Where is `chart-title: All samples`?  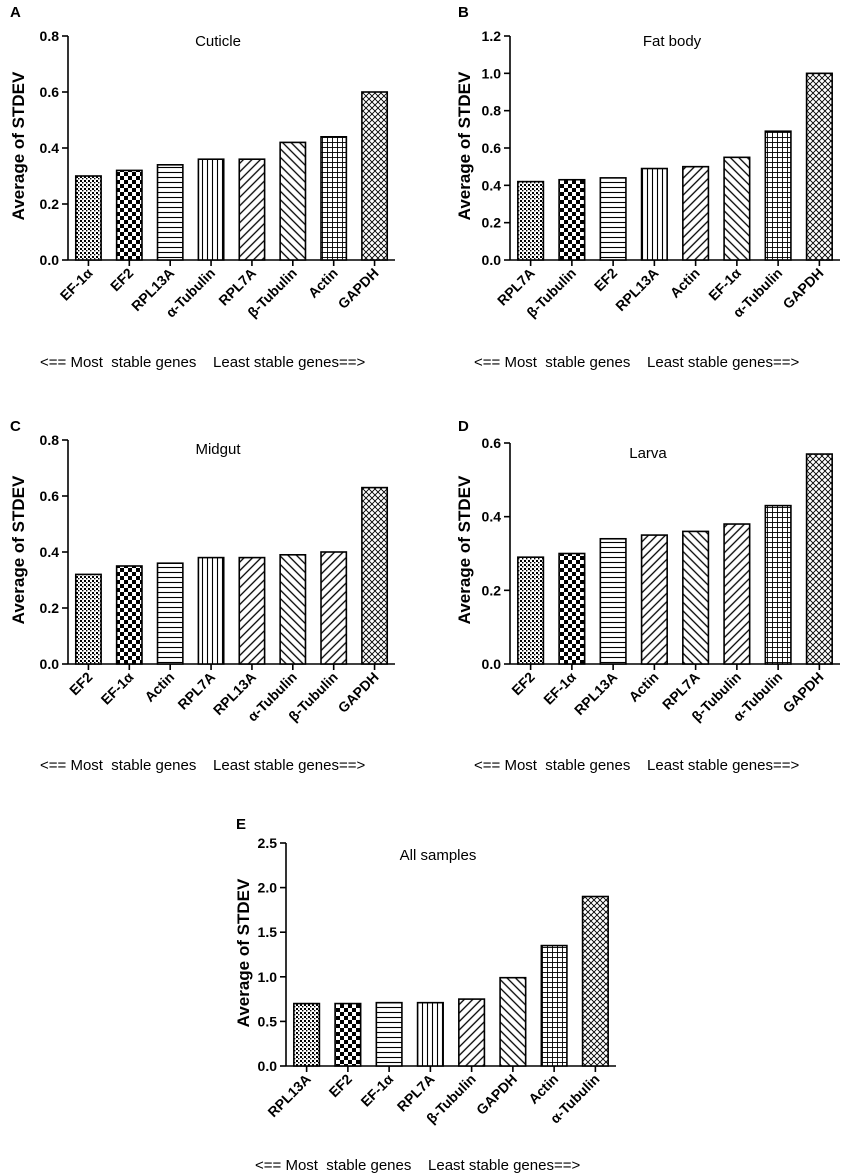
chart-title: All samples is located at coordinates (438, 855).